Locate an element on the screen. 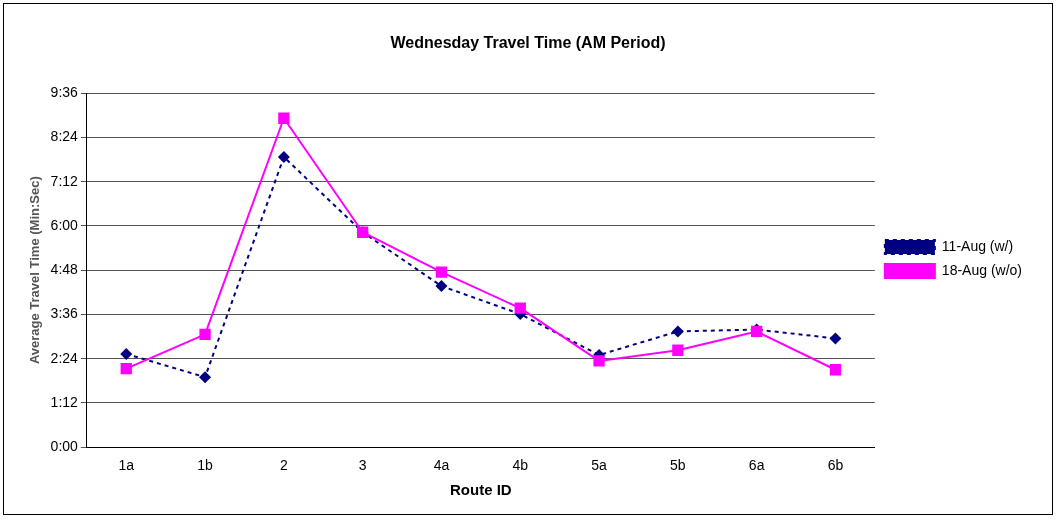 The image size is (1060, 521). y-tick-label: 4:48 is located at coordinates (64, 269).